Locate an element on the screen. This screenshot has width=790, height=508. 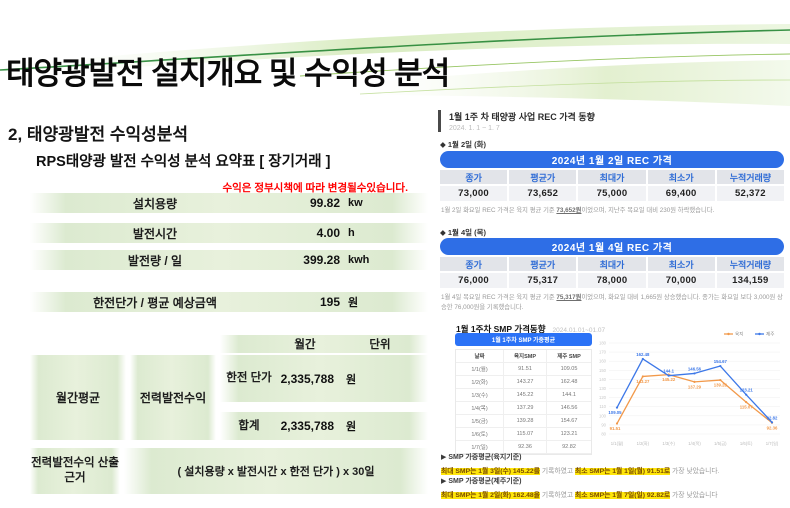
smp-cell: 115.07 is located at coordinates (525, 434).